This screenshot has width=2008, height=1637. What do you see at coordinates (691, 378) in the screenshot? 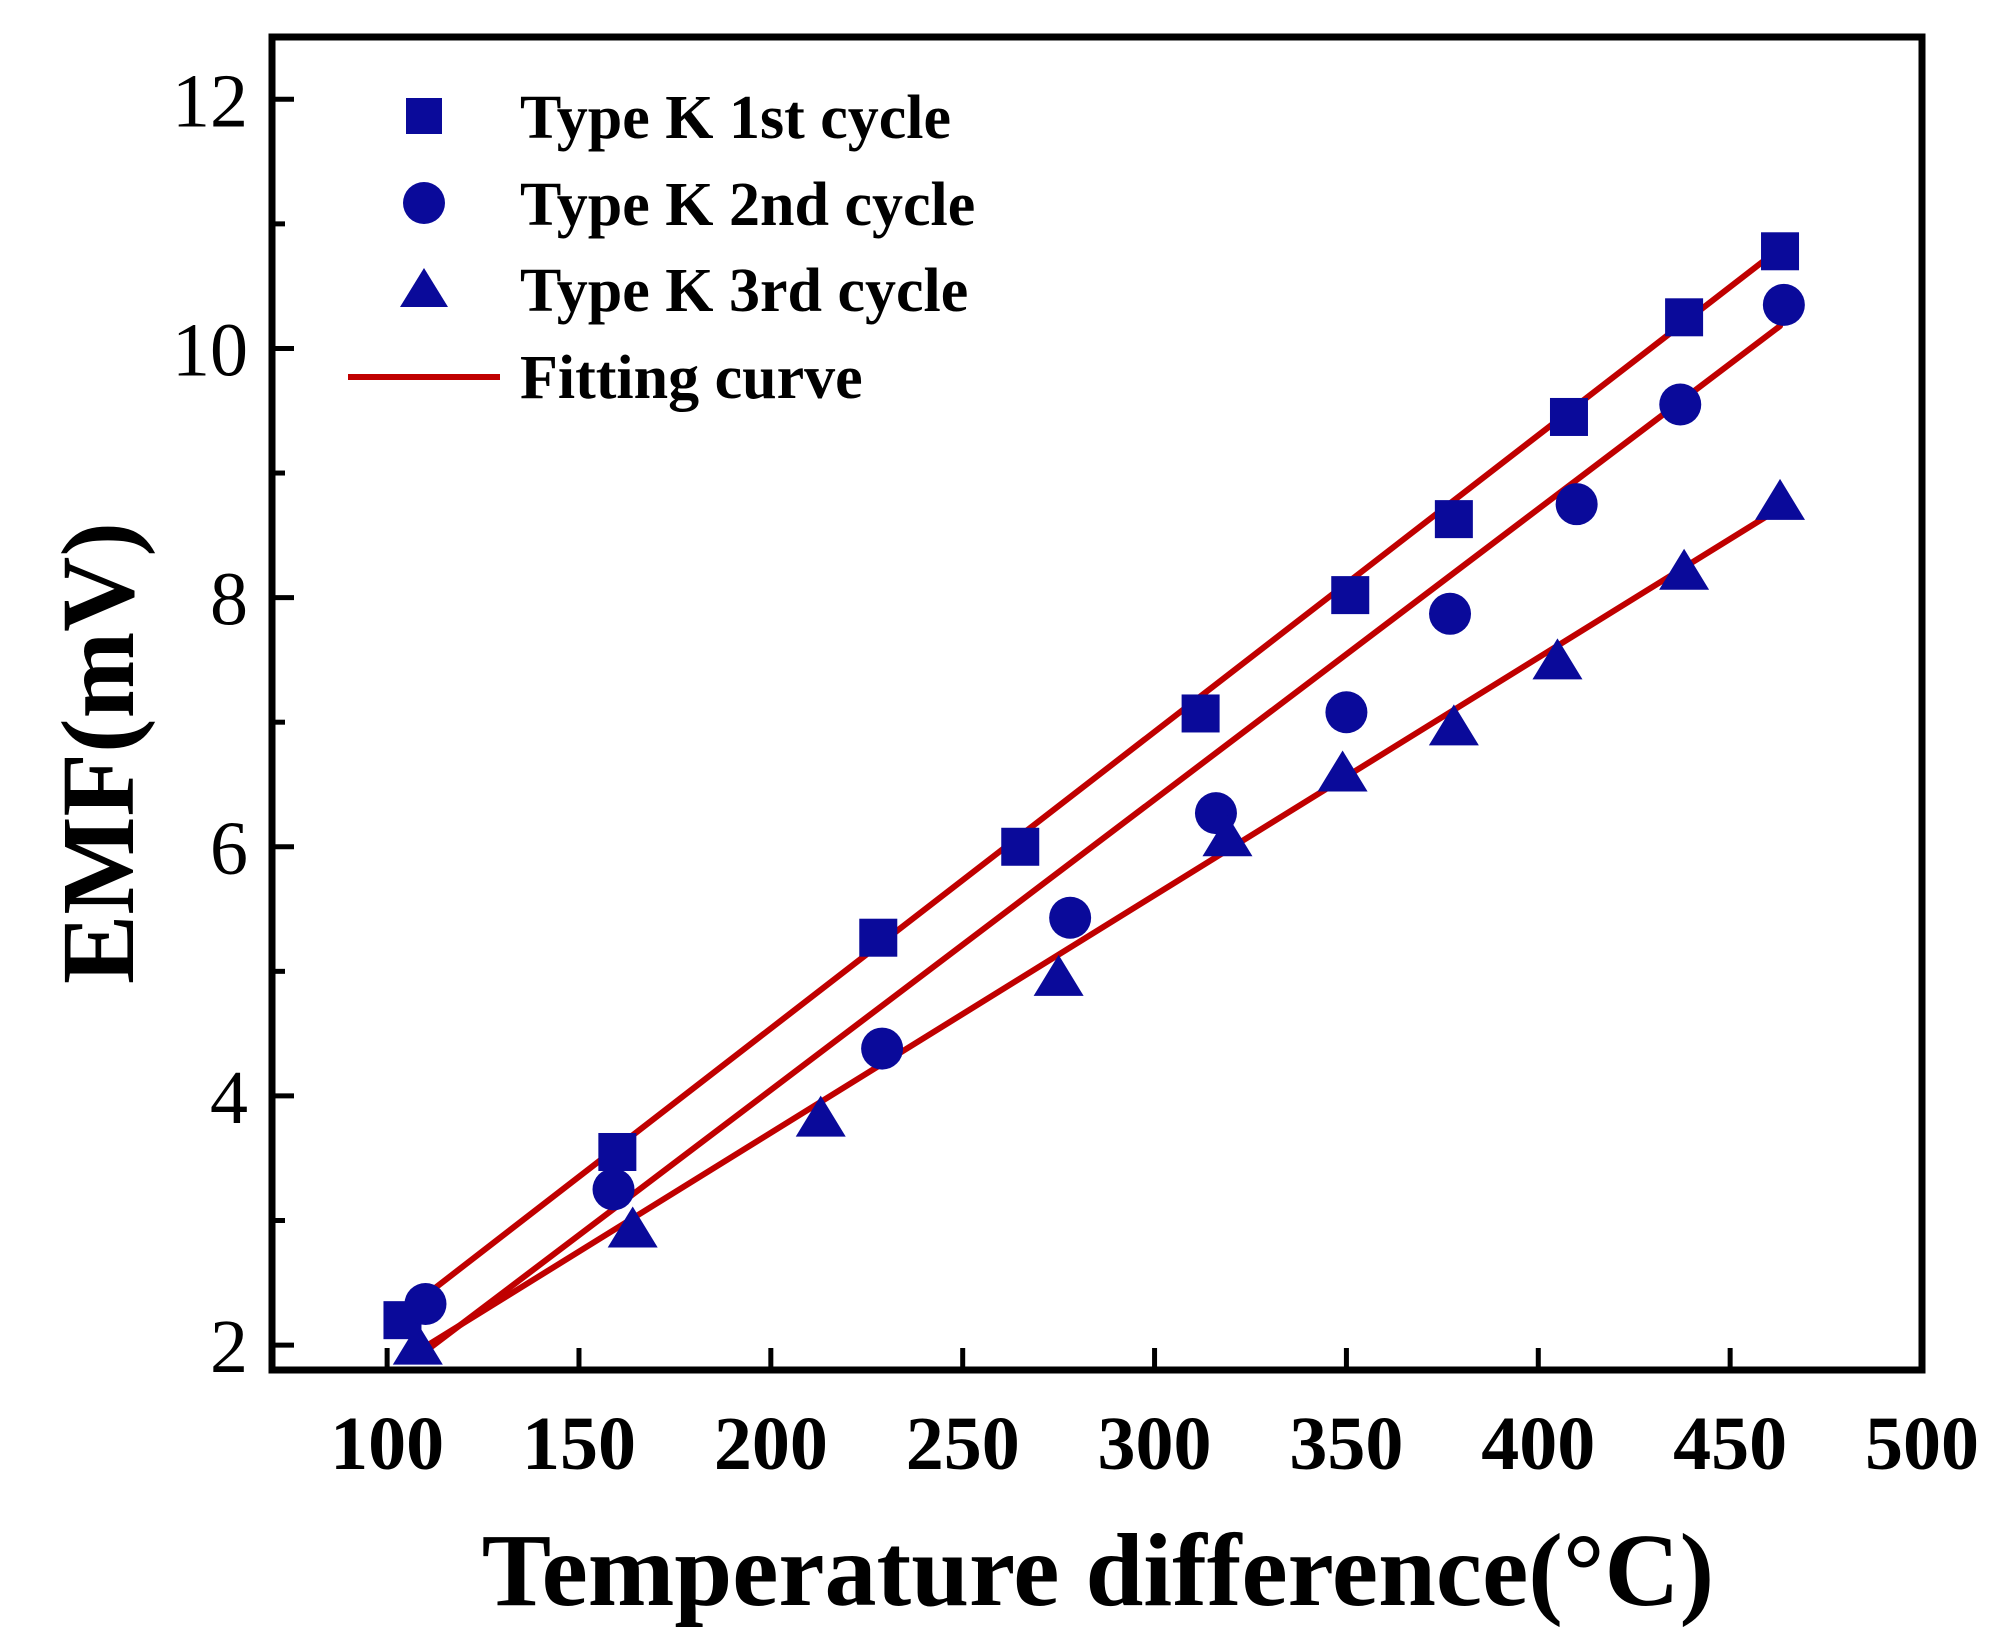
I see `legend-label-fit: Fitting curve` at bounding box center [691, 378].